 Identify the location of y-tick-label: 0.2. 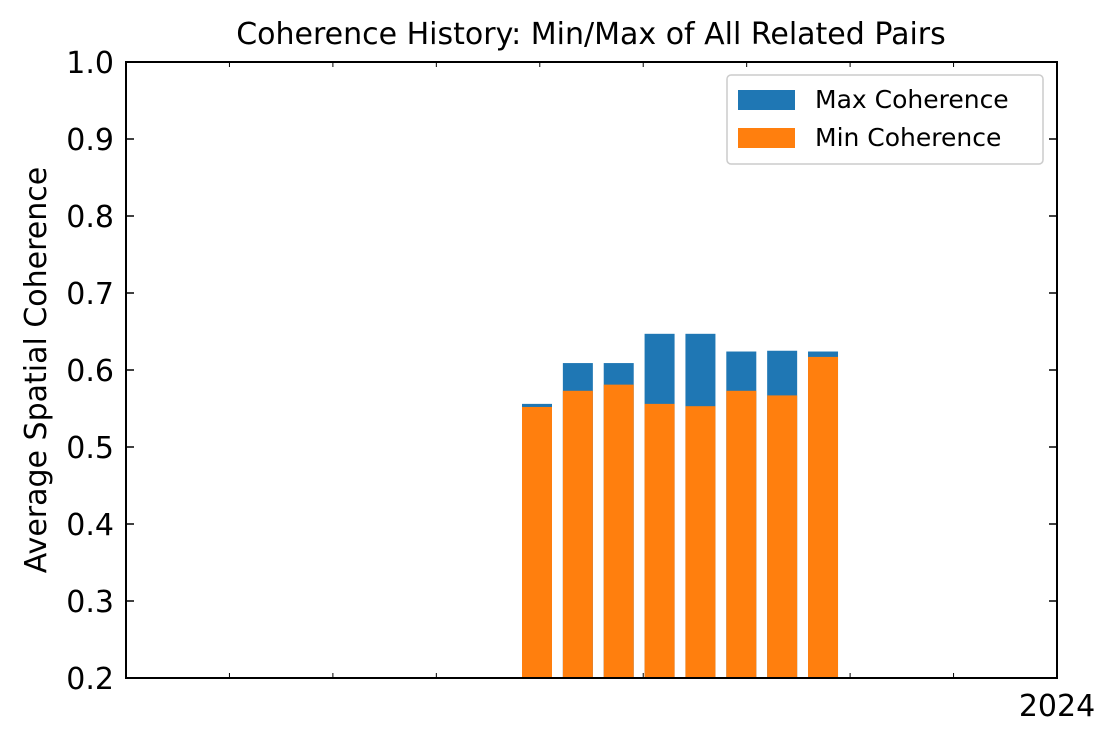
(90, 679).